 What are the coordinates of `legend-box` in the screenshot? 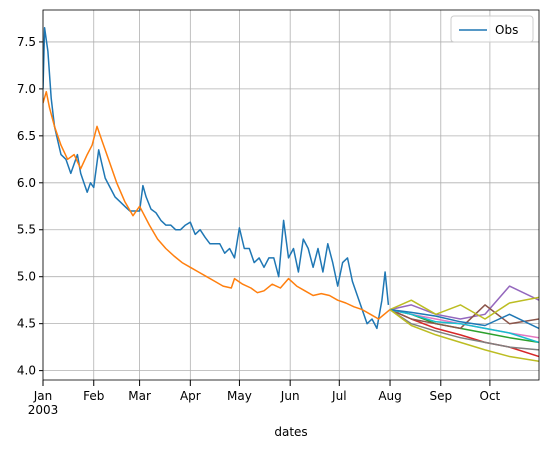 It's located at (492, 29).